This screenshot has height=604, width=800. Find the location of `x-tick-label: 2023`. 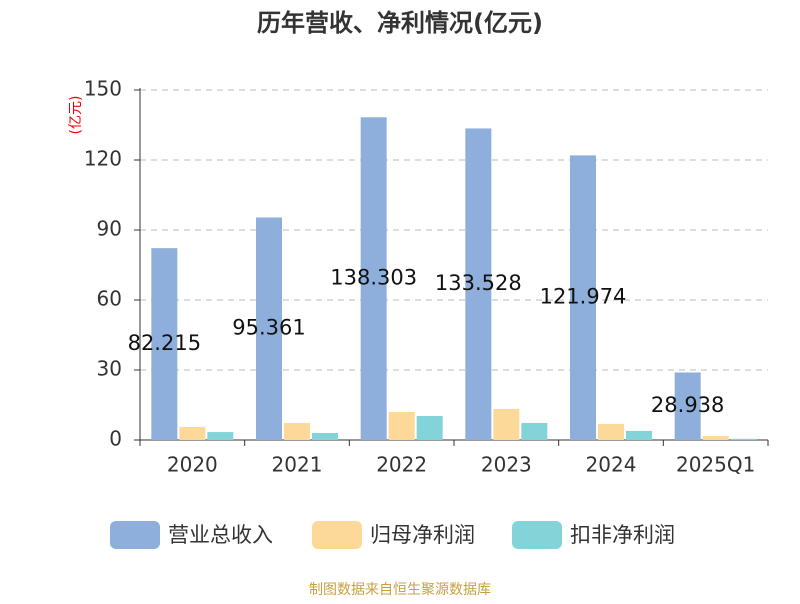

x-tick-label: 2023 is located at coordinates (506, 465).